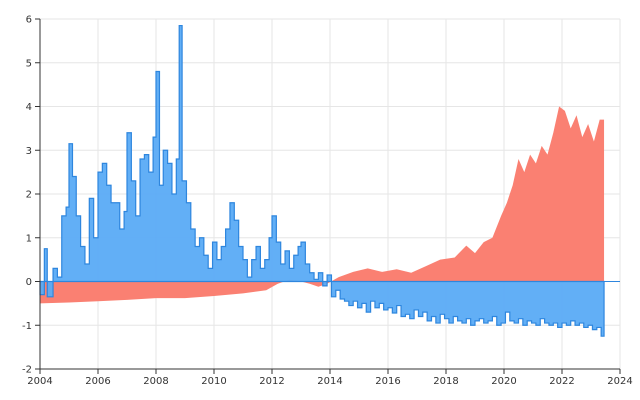 This screenshot has height=400, width=640. What do you see at coordinates (29, 238) in the screenshot?
I see `y-tick-label: 1` at bounding box center [29, 238].